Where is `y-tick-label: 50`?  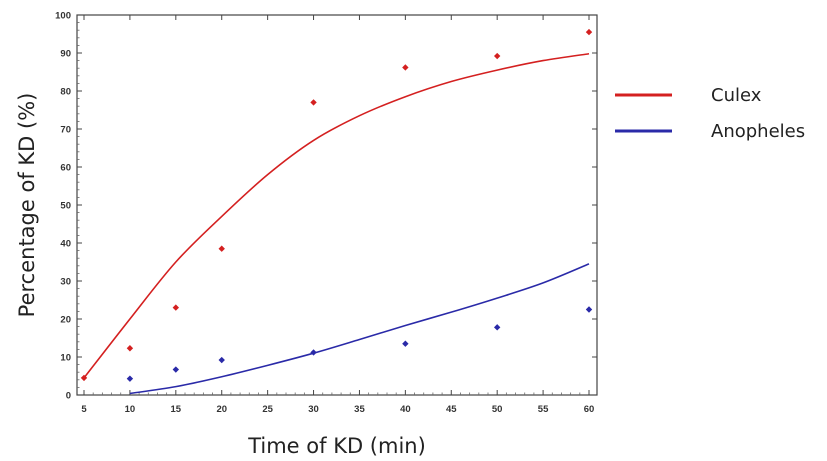 y-tick-label: 50 is located at coordinates (65, 206).